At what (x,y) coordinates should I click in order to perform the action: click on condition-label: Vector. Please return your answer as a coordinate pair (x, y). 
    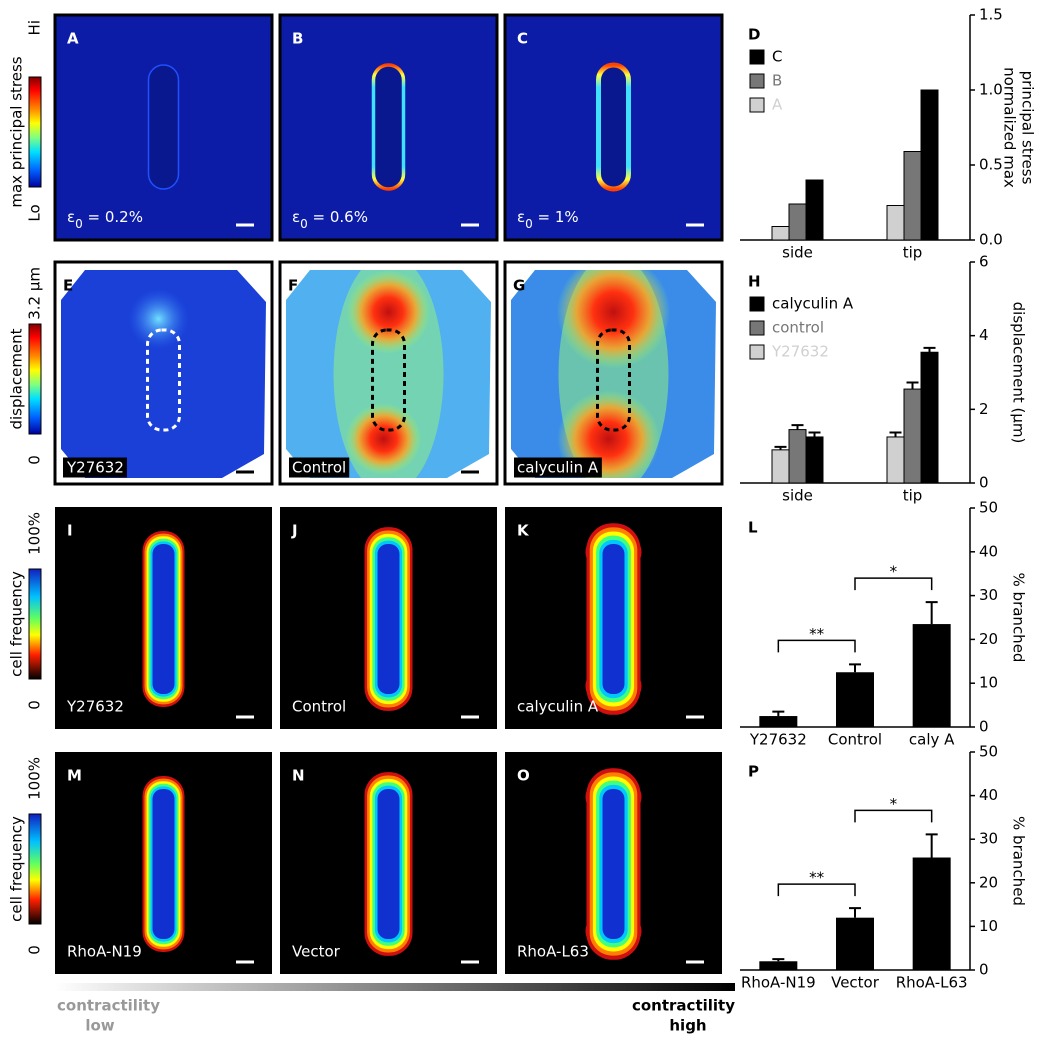
    Looking at the image, I should click on (316, 952).